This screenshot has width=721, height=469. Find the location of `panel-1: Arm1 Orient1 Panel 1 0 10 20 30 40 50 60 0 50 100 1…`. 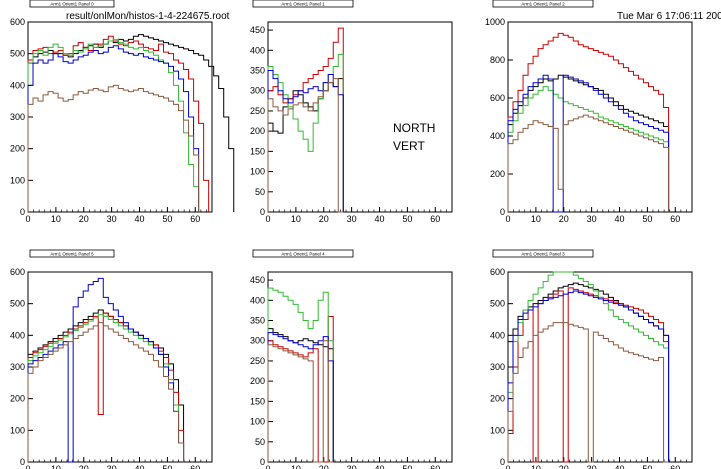

panel-1: Arm1 Orient1 Panel 1 0 10 20 30 40 50 60 0 50 100 1… is located at coordinates (351, 112).